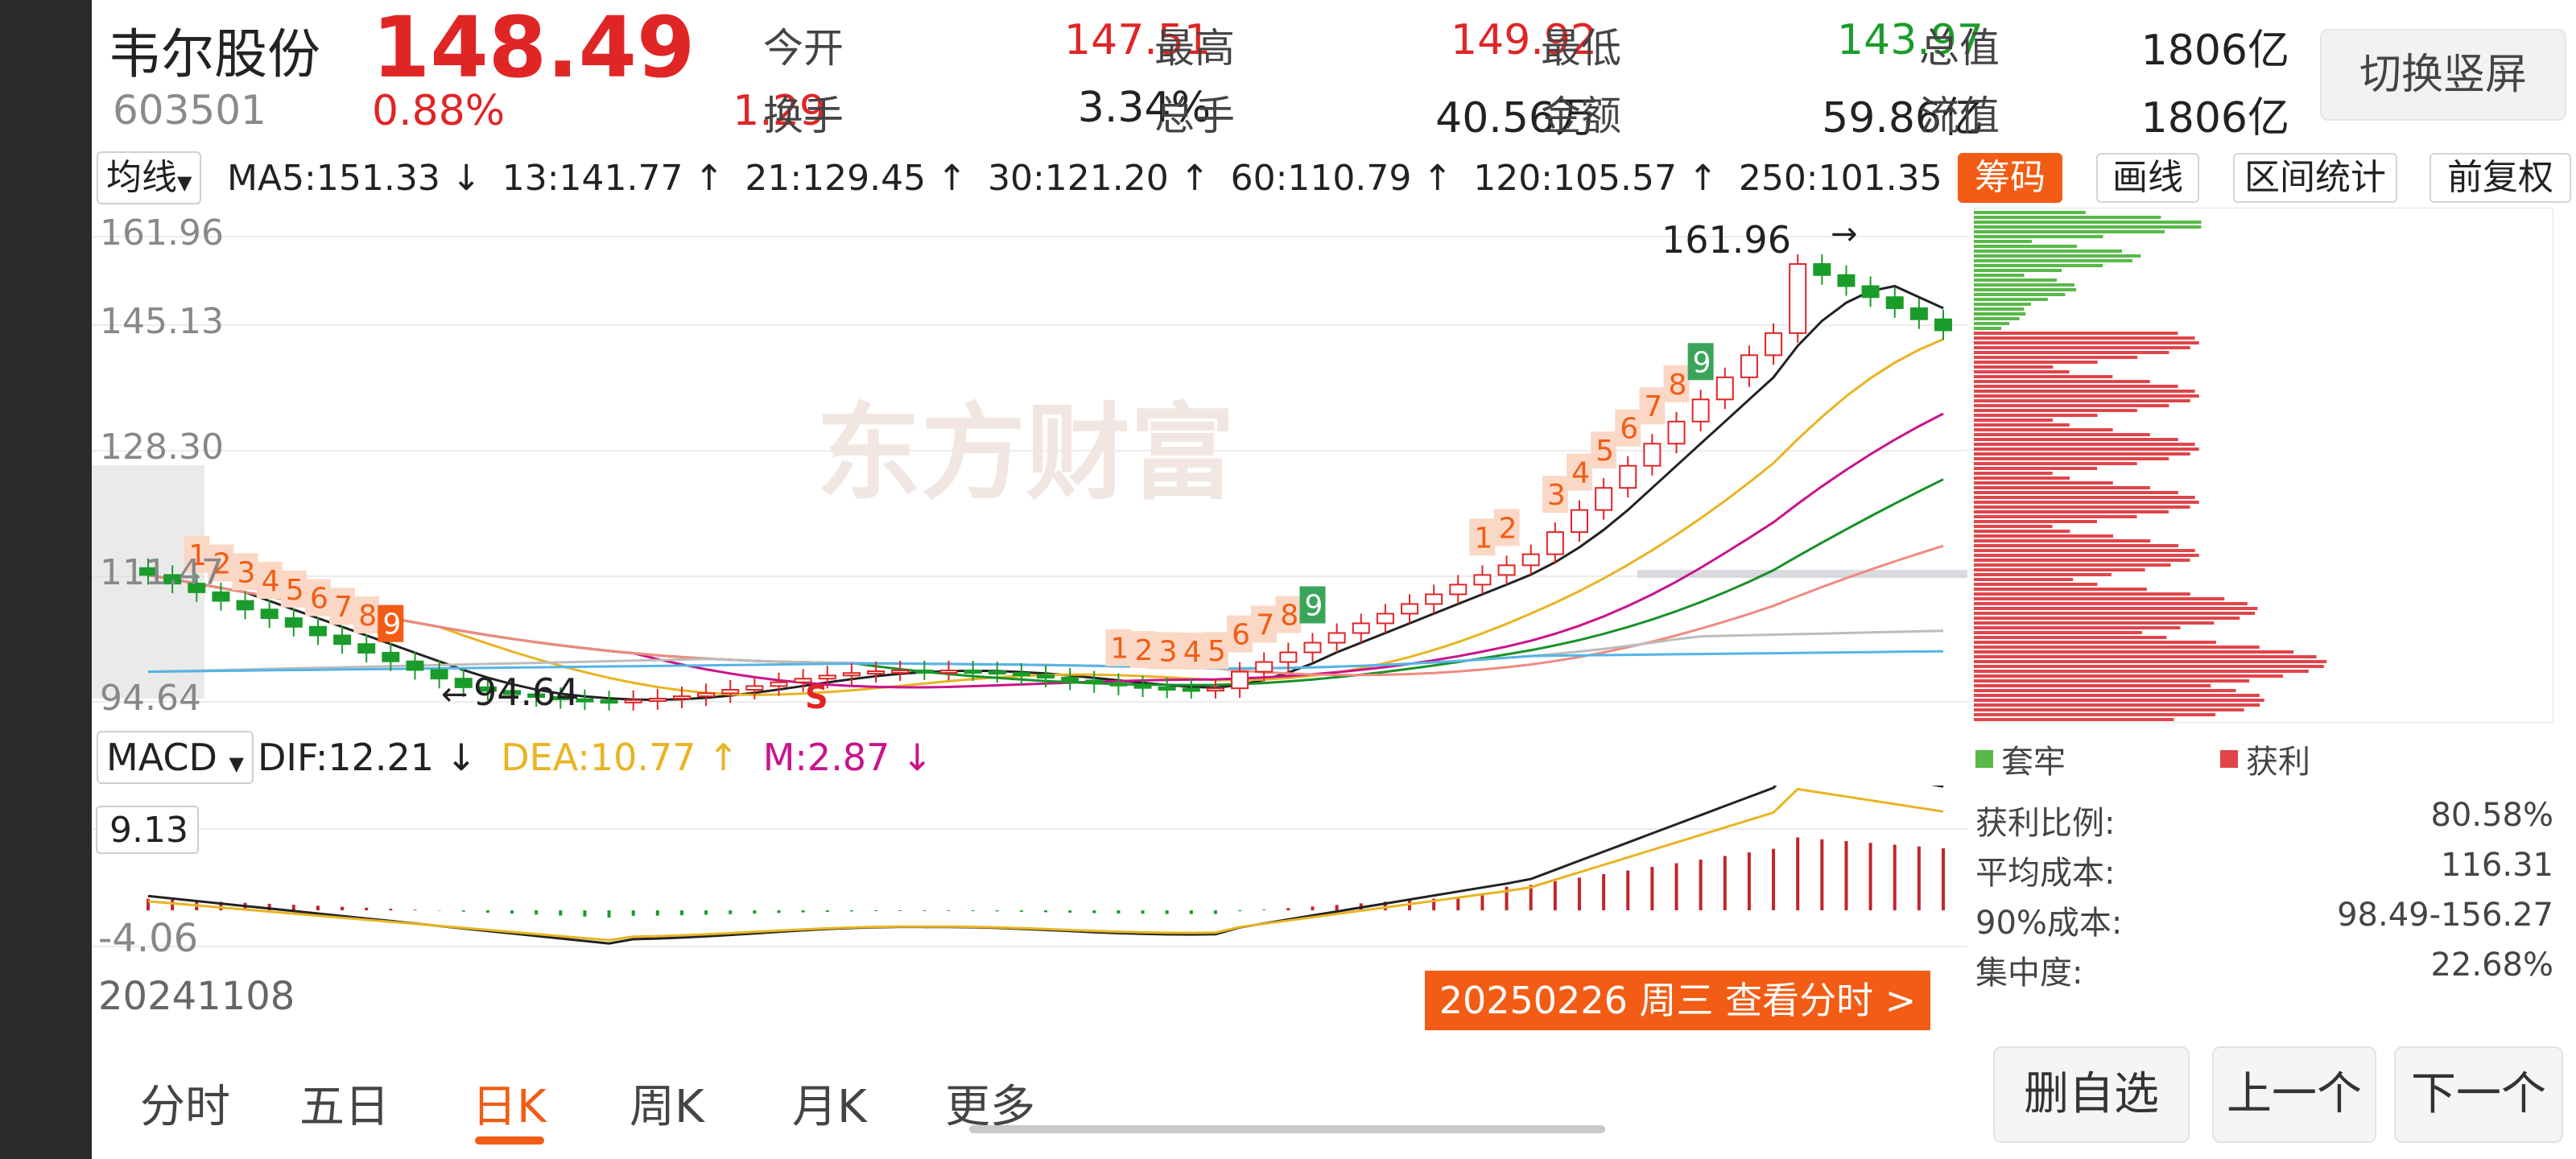 Image resolution: width=2576 pixels, height=1159 pixels. I want to click on previous-stock-button: 上一个, so click(2294, 1094).